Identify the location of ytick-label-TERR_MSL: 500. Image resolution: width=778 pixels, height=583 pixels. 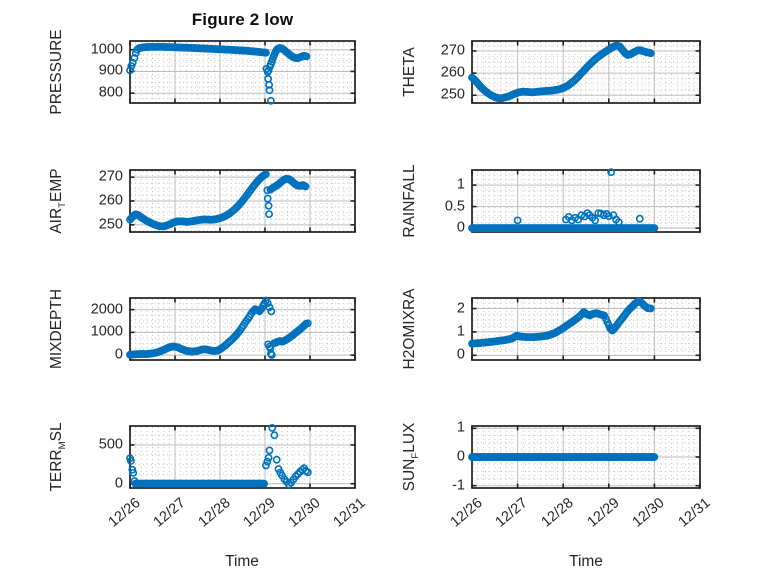
(110, 444).